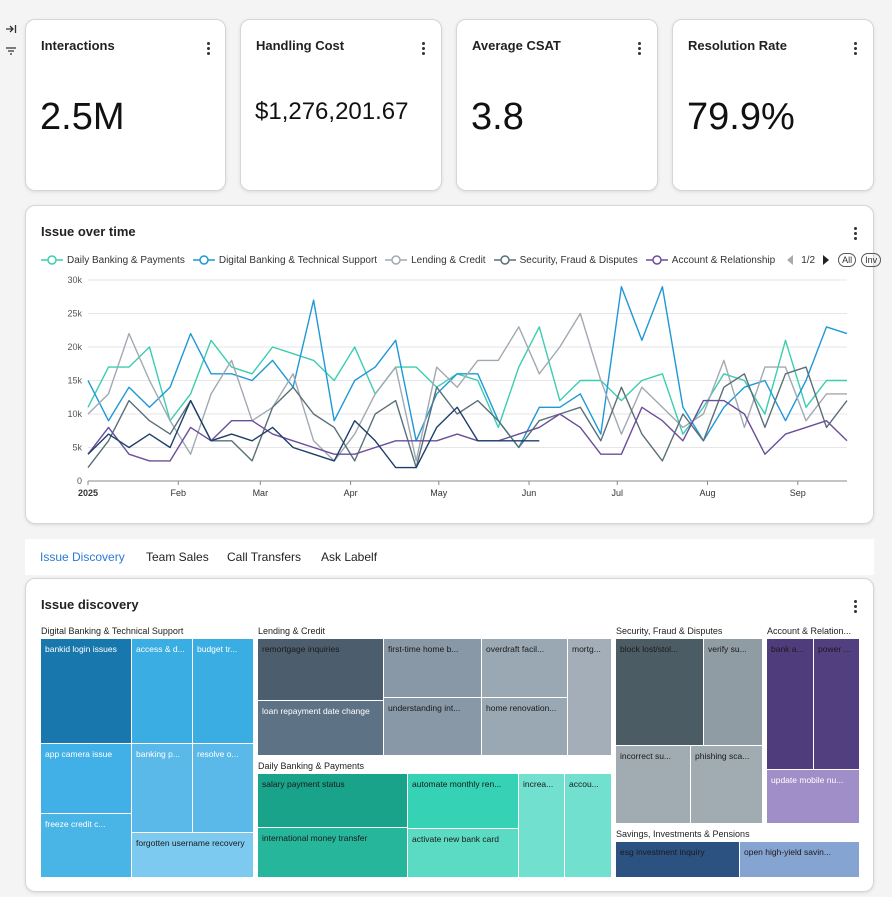 The image size is (892, 897). I want to click on legend-page-indicator: 1/2, so click(808, 260).